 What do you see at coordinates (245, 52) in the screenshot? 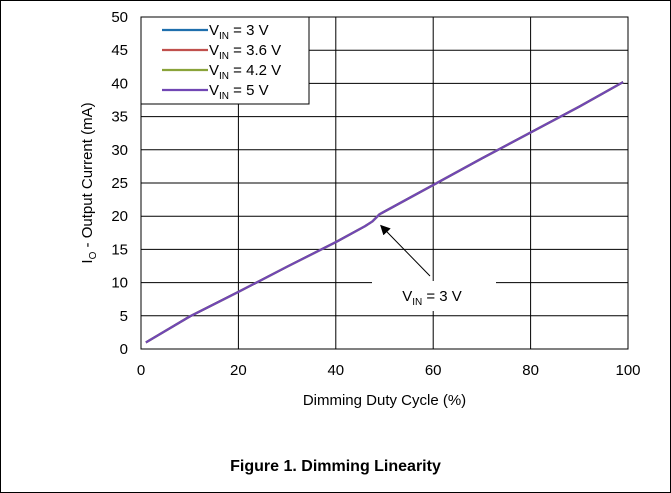
I see `legend-label-2: VIN = 3.6 V` at bounding box center [245, 52].